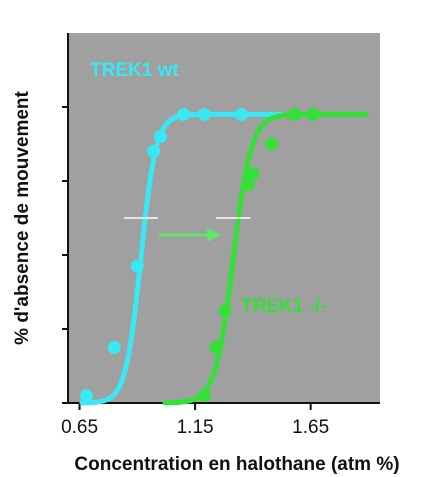  Describe the element at coordinates (187, 229) in the screenshot. I see `ec50-markers` at that location.